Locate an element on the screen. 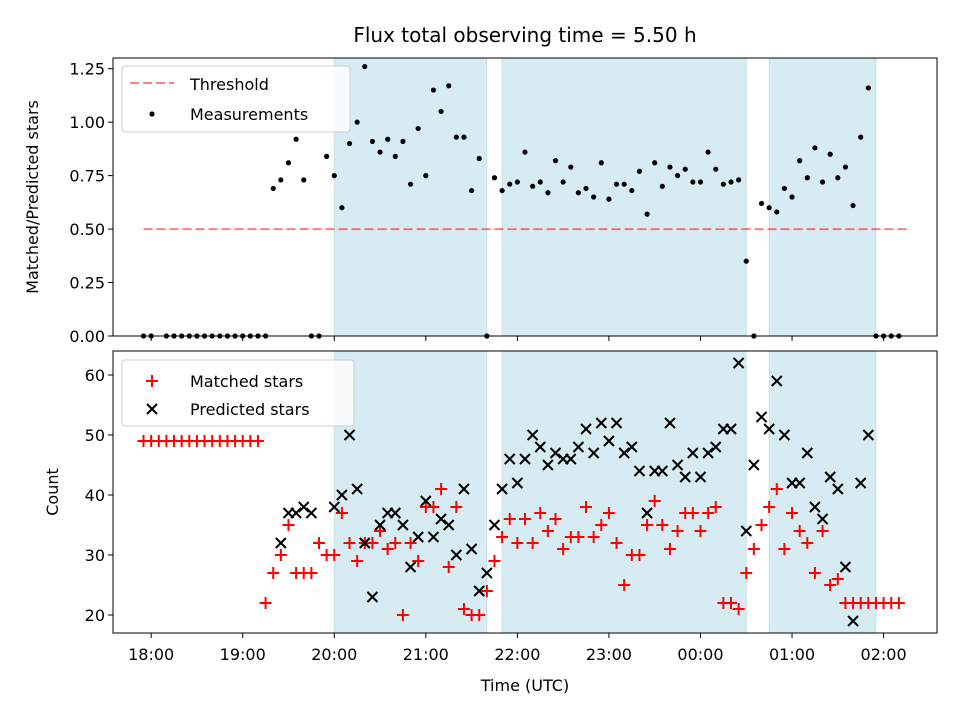 The image size is (960, 720). legend-predicted-label: Predicted stars is located at coordinates (250, 409).